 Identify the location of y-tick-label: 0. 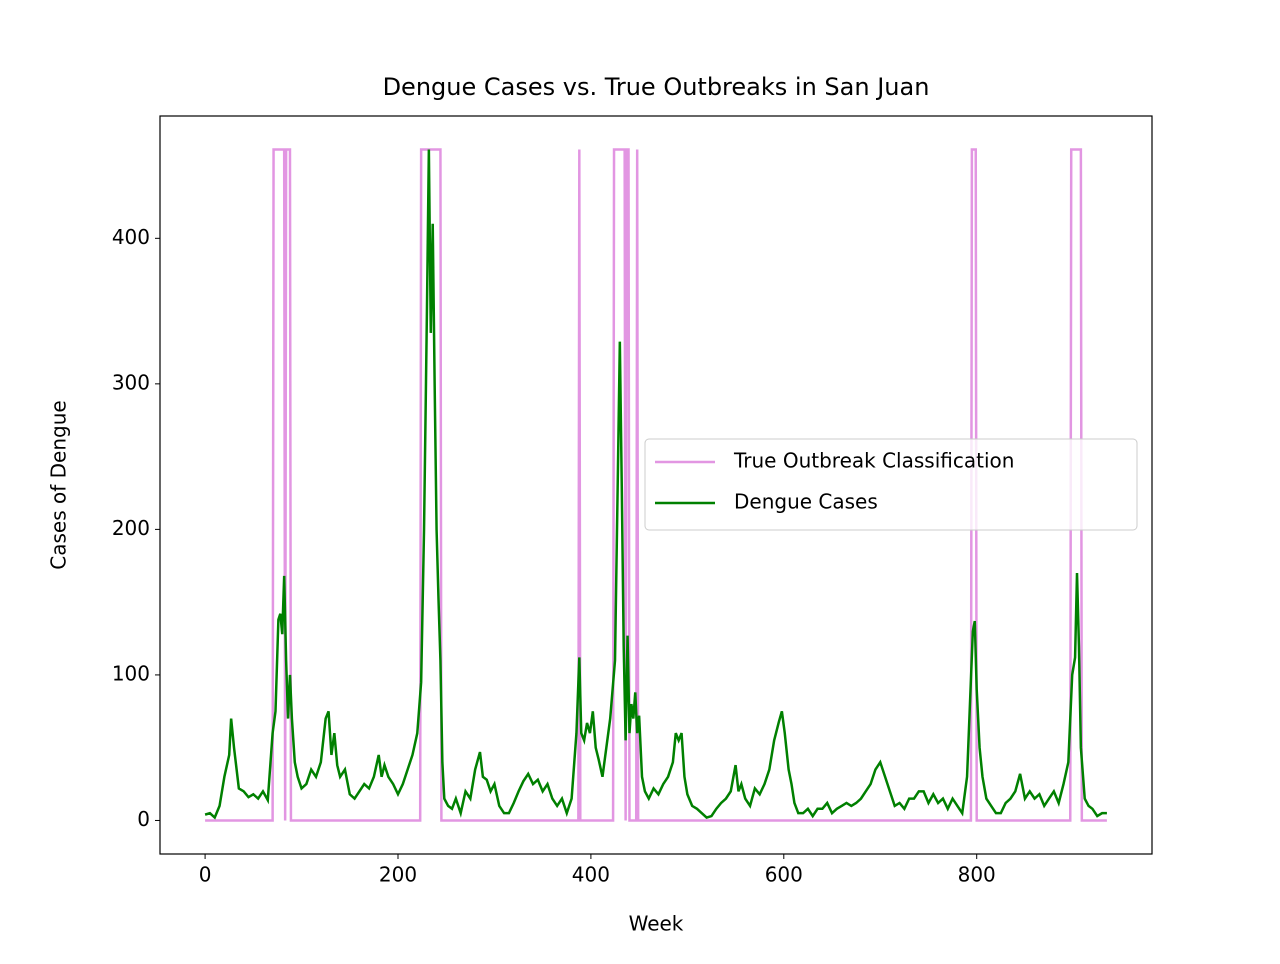
(143, 819).